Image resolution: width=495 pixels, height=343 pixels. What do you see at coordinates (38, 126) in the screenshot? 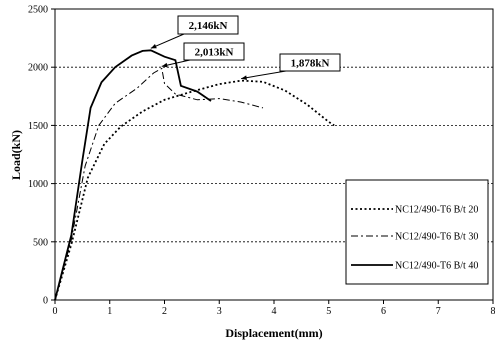
I see `y-tick-label: 1500` at bounding box center [38, 126].